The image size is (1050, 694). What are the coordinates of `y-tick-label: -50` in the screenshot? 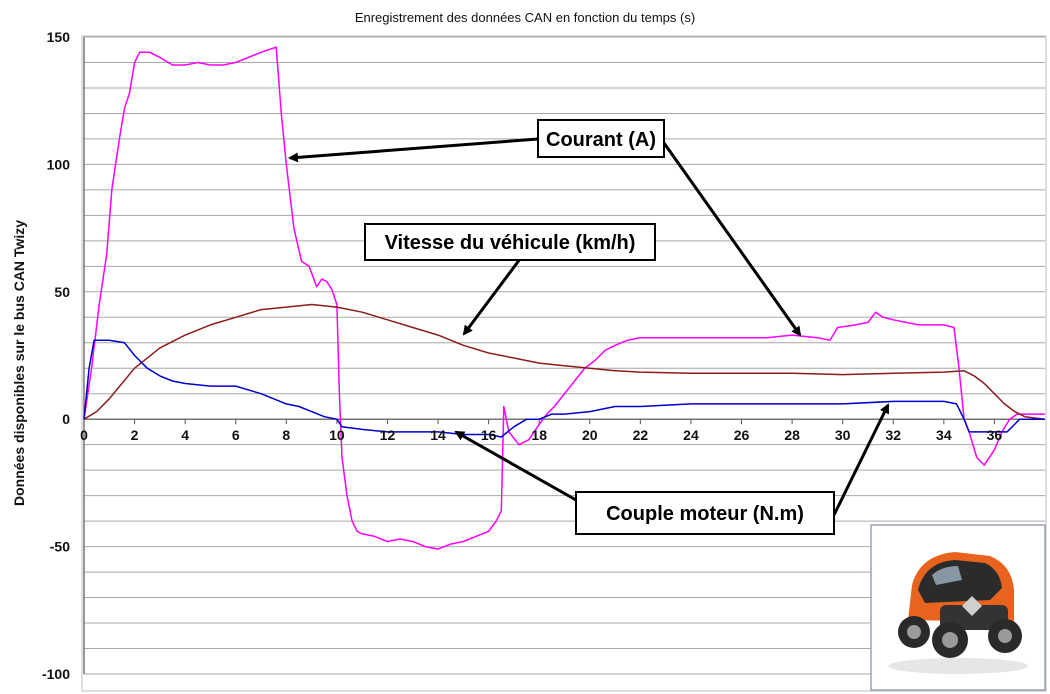 It's located at (60, 547).